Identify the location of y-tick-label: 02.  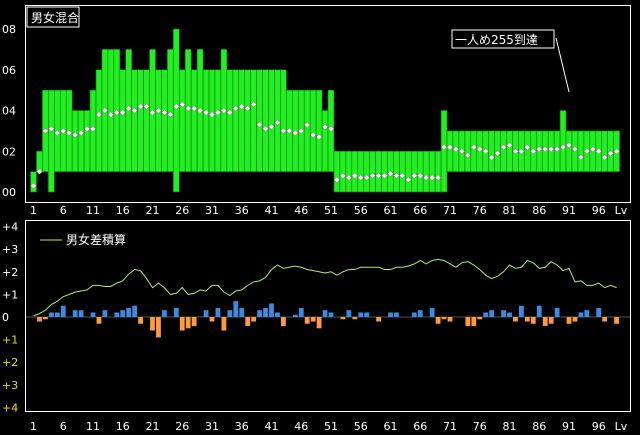
(9, 151).